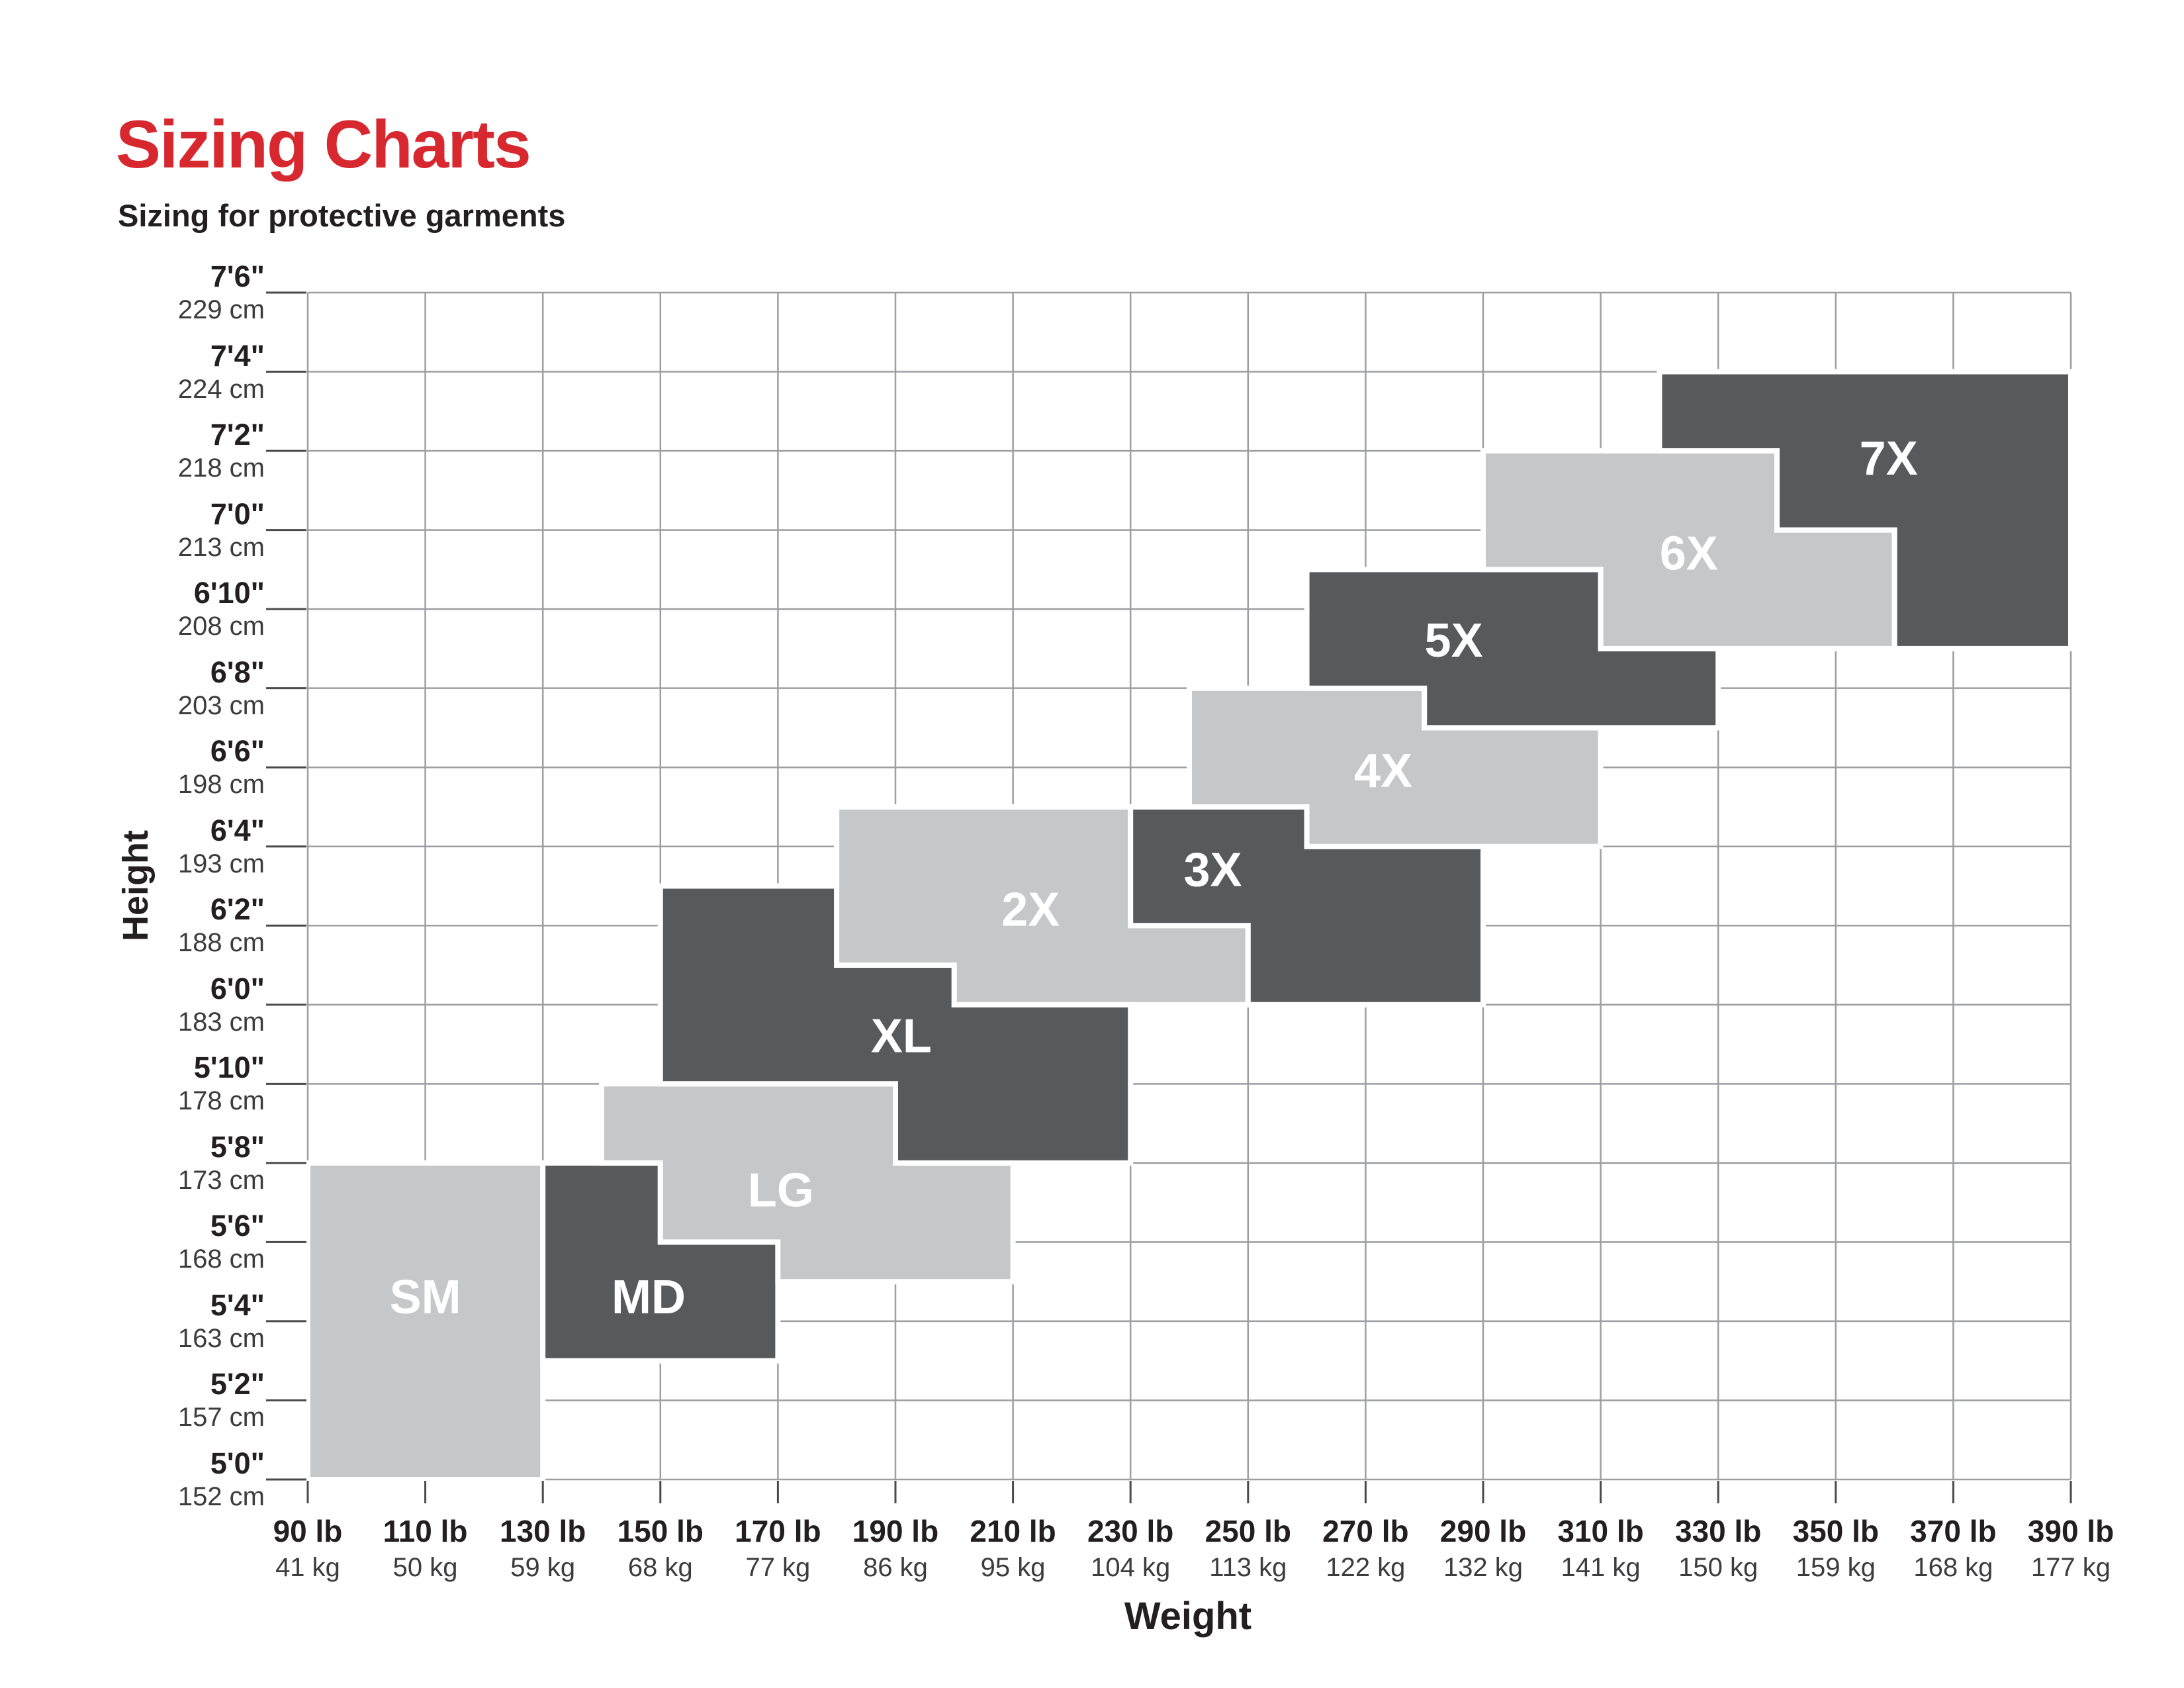 This screenshot has width=2184, height=1688. What do you see at coordinates (2071, 1531) in the screenshot?
I see `weight-tick-label-lb: 390 lb` at bounding box center [2071, 1531].